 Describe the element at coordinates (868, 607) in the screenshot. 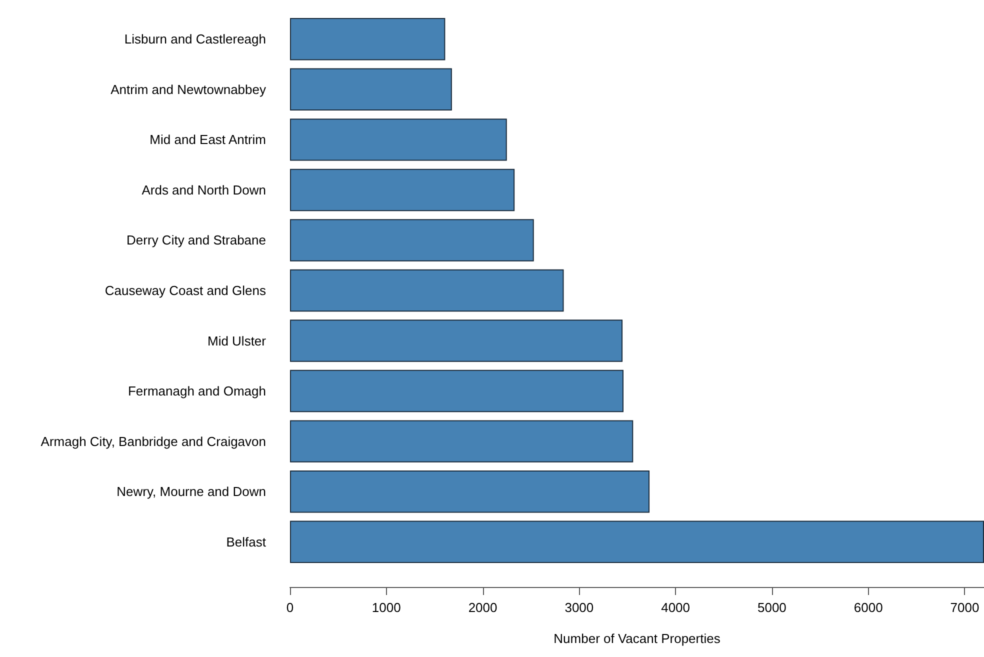

I see `x-tick-label: 6000` at that location.